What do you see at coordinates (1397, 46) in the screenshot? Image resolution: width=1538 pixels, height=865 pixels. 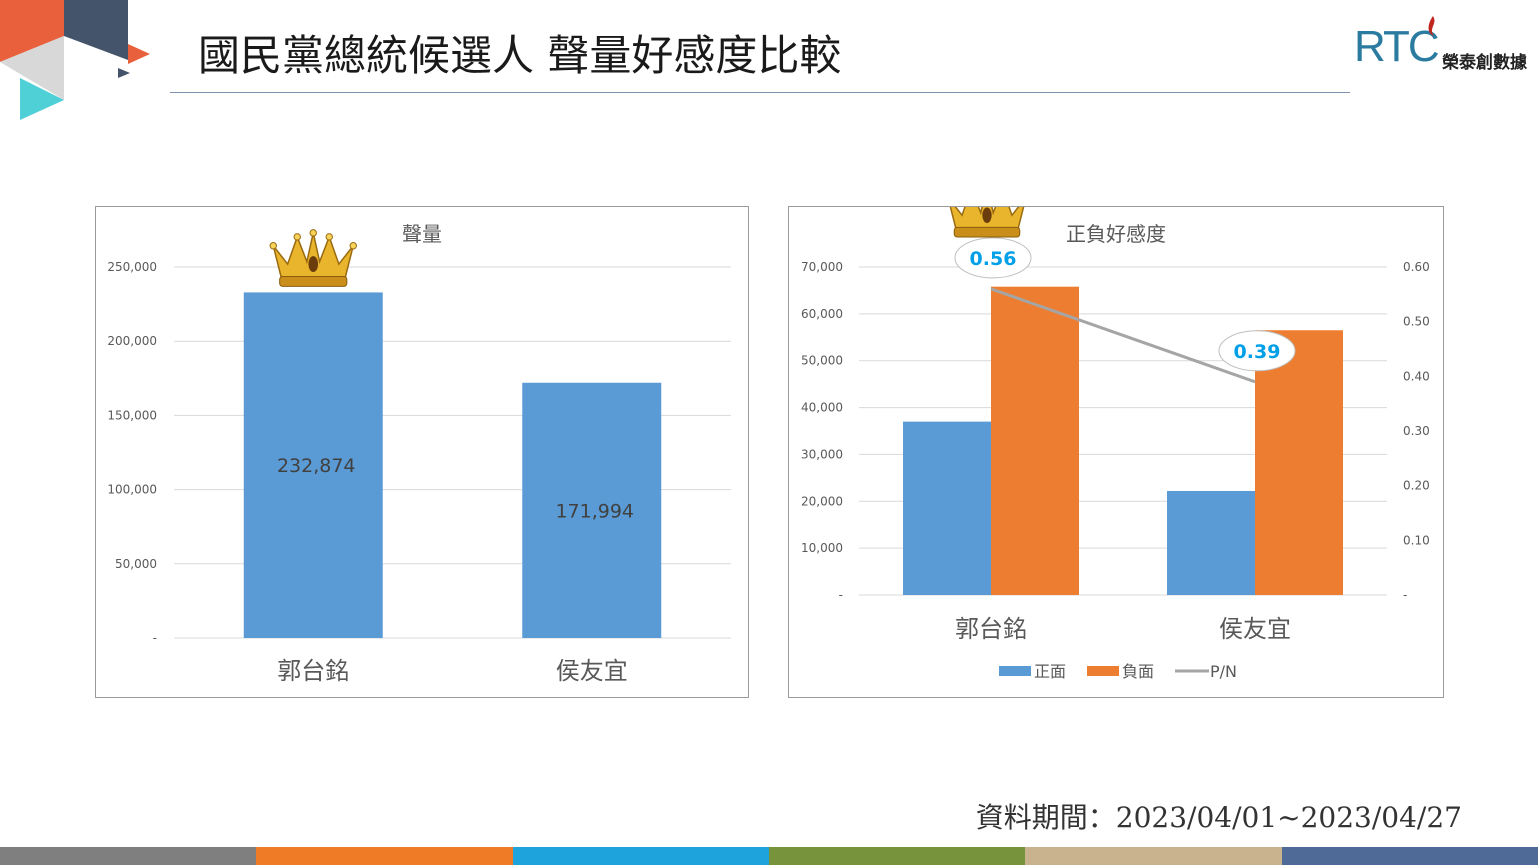 I see `brand-mark: RTC` at bounding box center [1397, 46].